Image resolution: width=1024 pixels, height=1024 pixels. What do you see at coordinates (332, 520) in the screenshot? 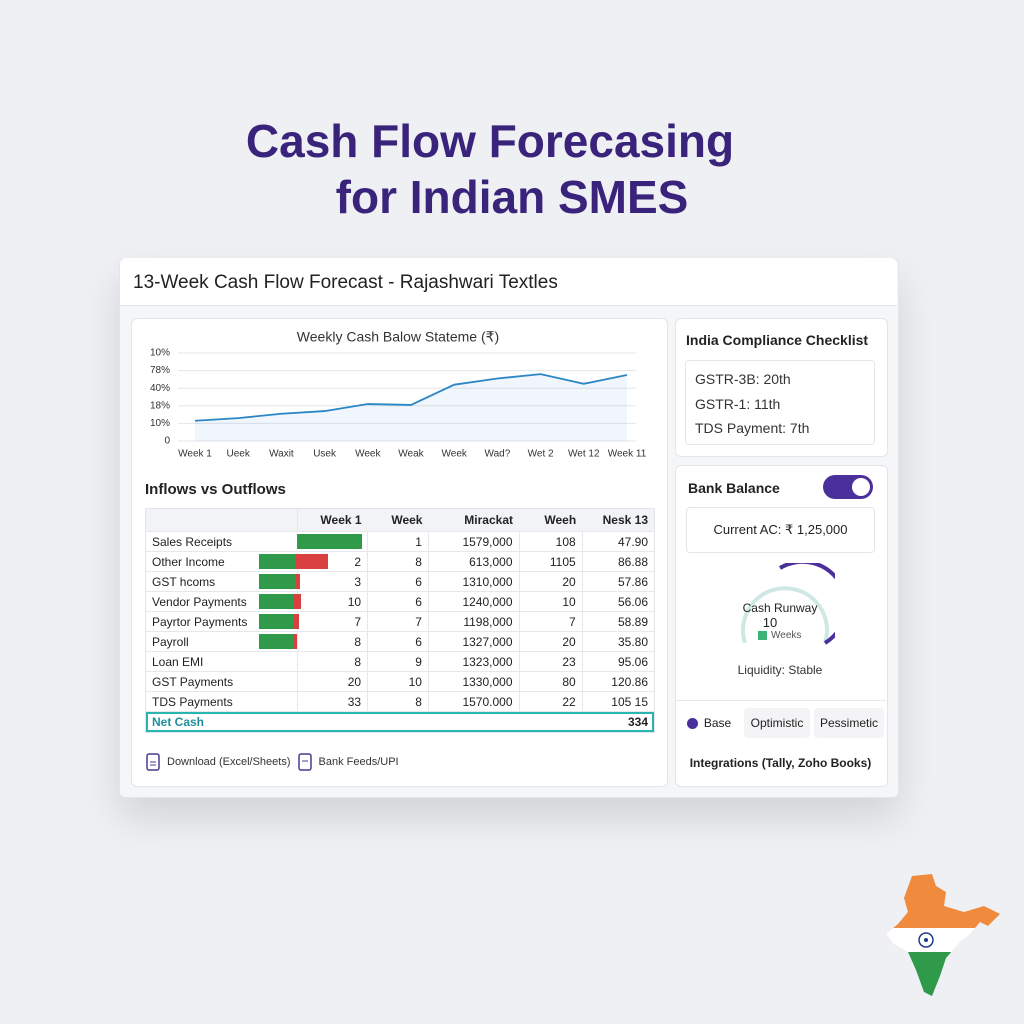
I see `column-header: Week 1` at bounding box center [332, 520].